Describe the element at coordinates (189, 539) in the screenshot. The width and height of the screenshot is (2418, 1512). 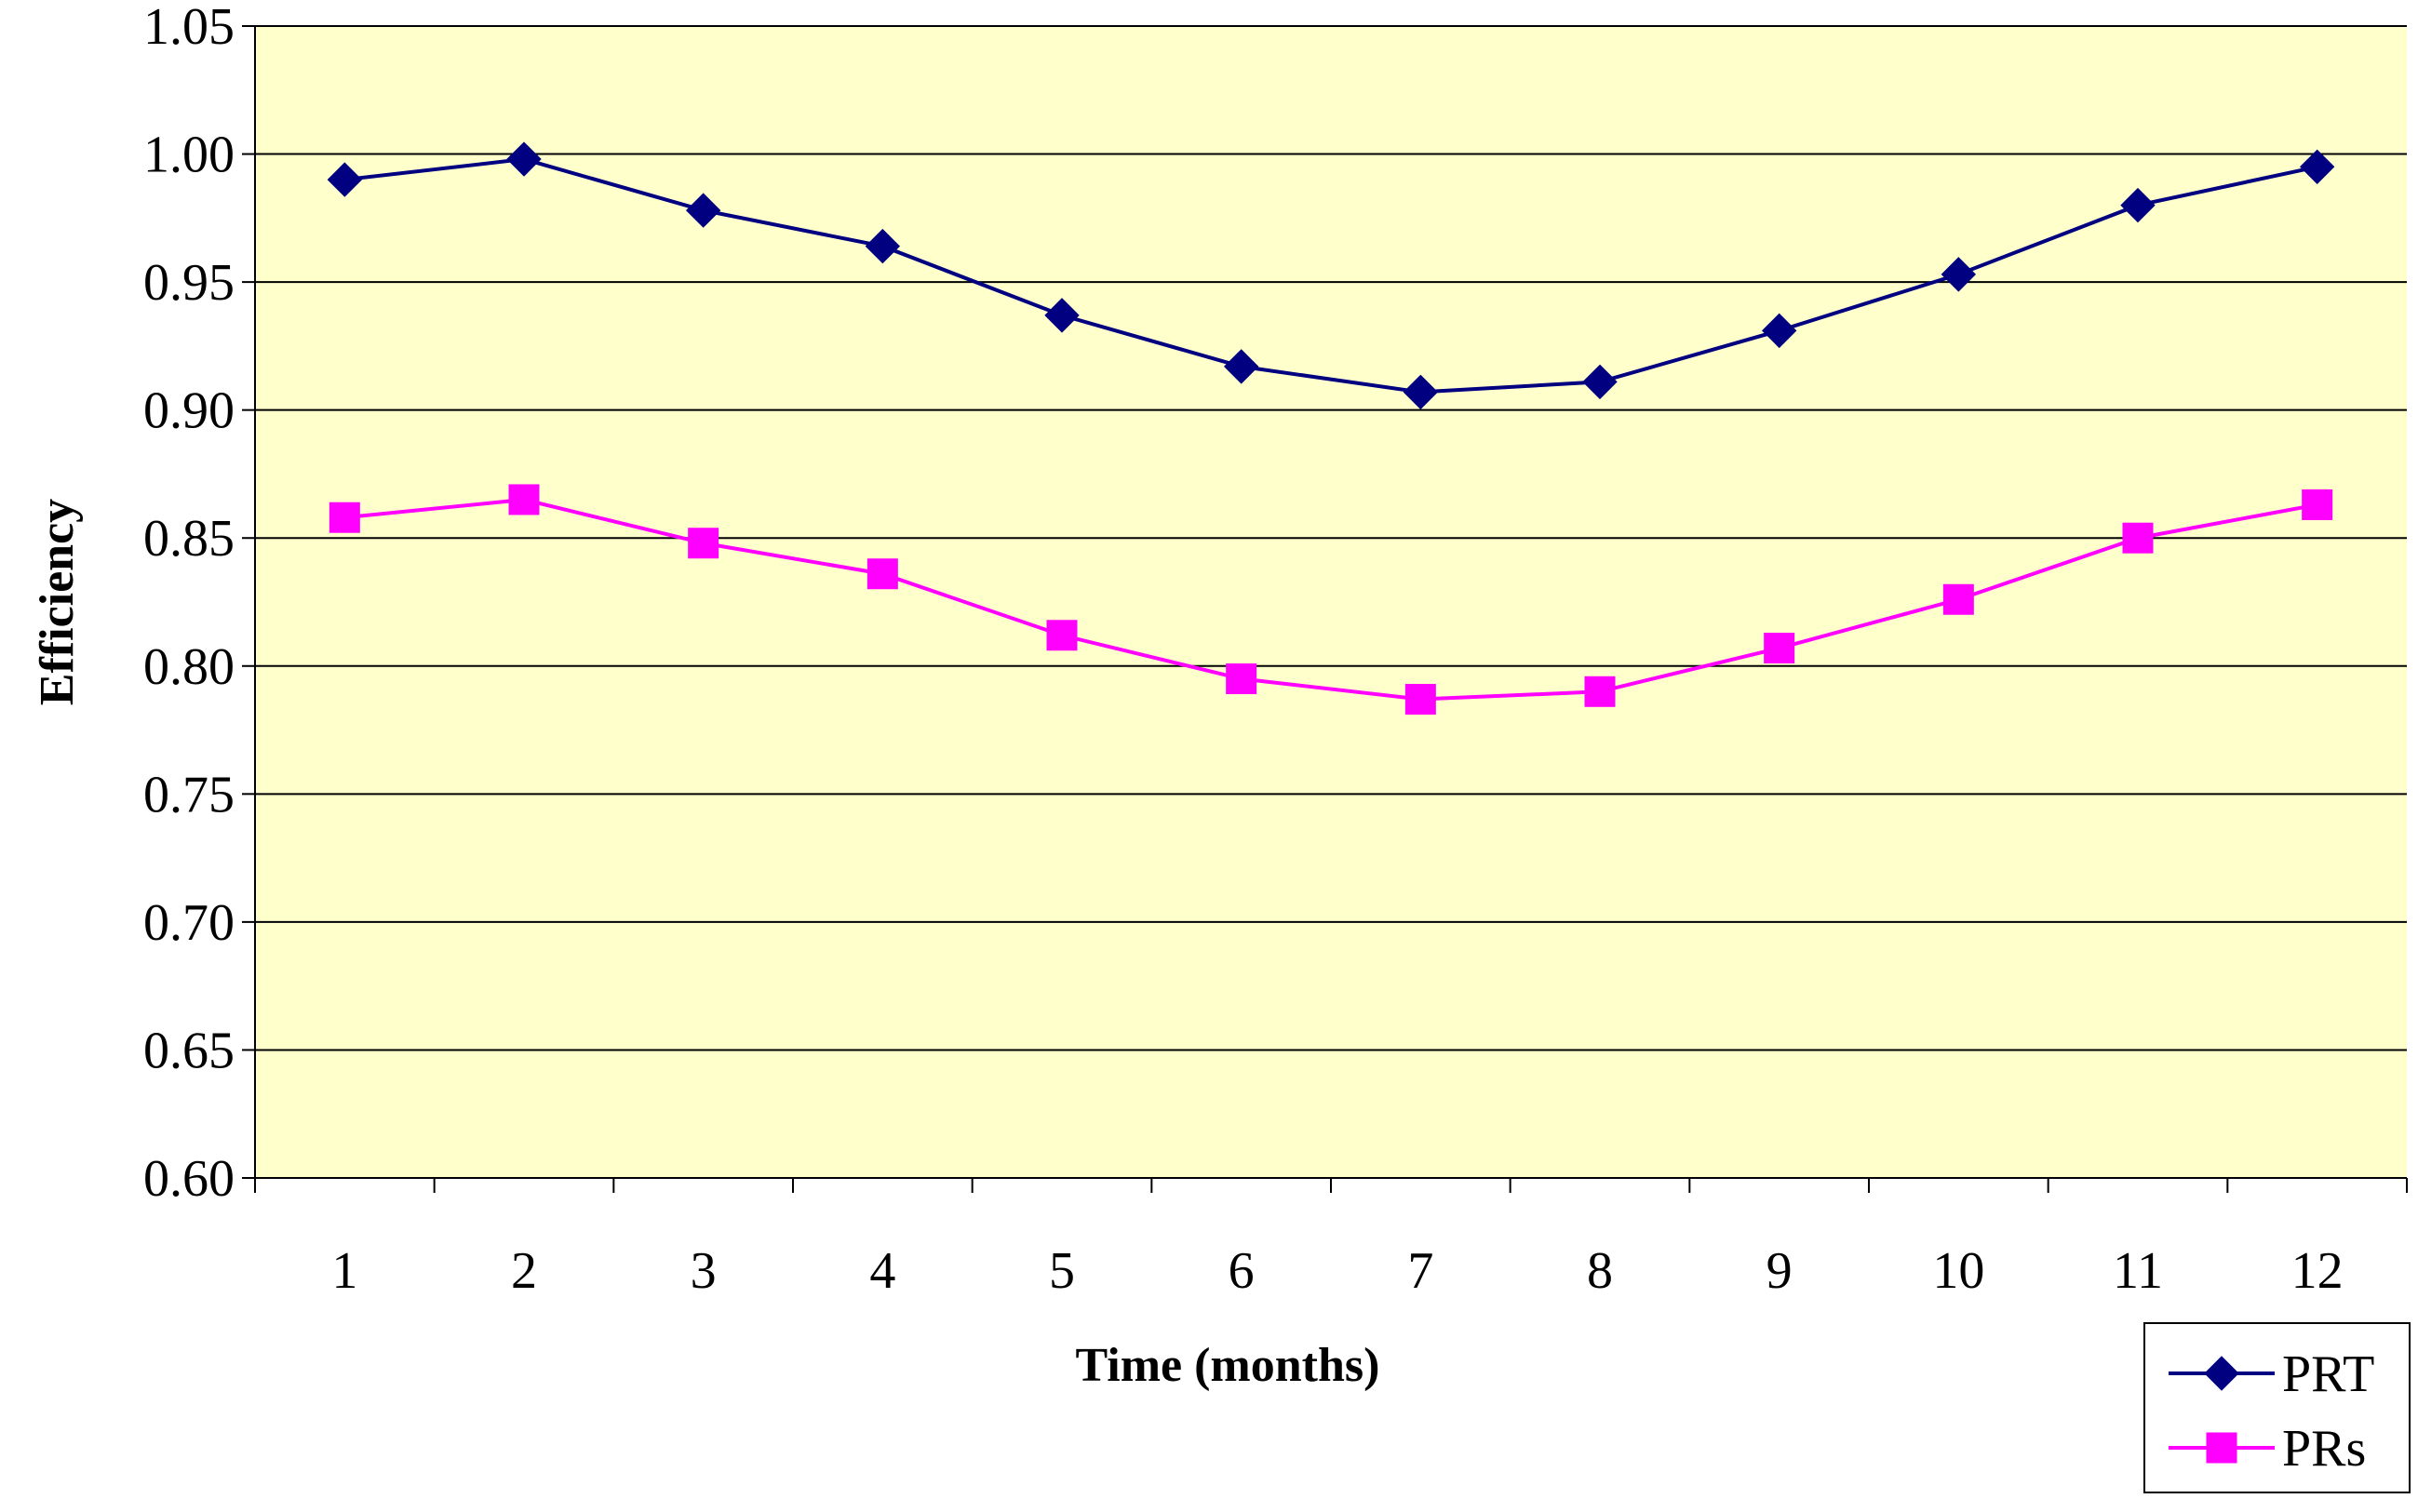
I see `y-tick-label: 0.85` at that location.